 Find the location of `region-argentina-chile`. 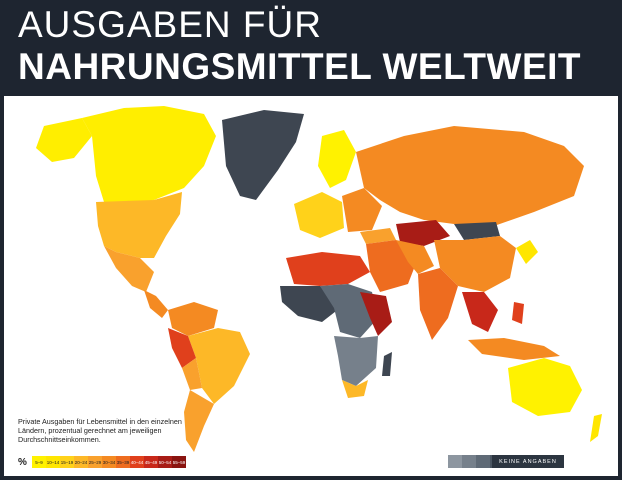

region-argentina-chile is located at coordinates (199, 421).